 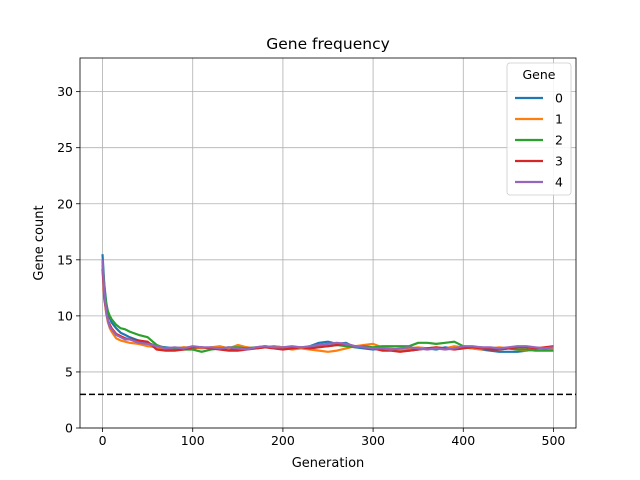 I want to click on x-tick-label: 300, so click(x=373, y=440).